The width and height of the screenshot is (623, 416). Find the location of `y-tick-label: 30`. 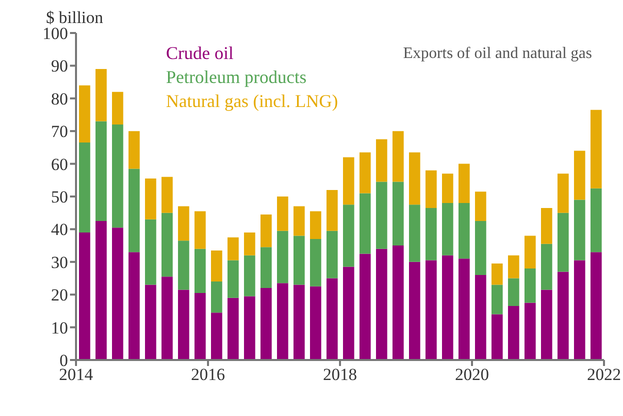

y-tick-label: 30 is located at coordinates (59, 262).